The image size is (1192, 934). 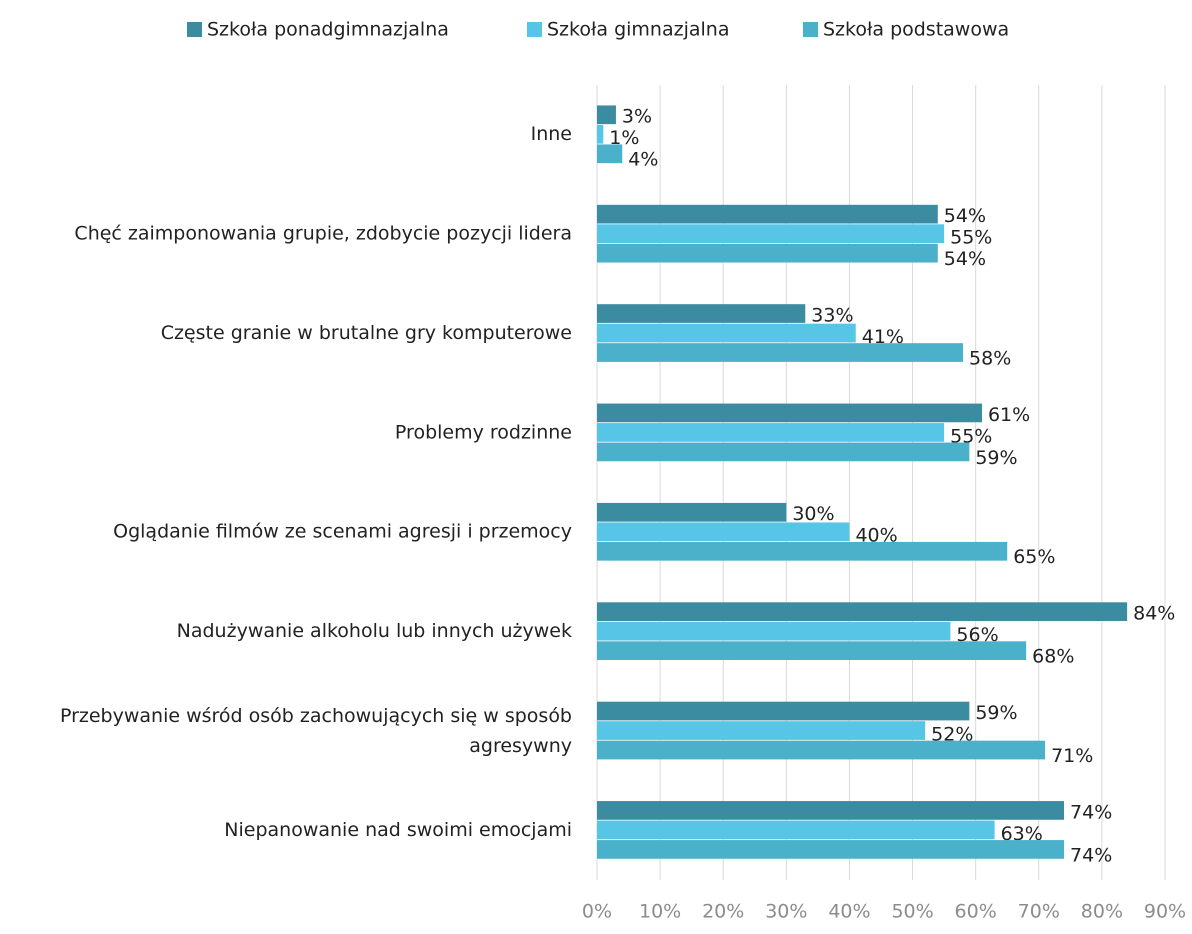 What do you see at coordinates (1053, 657) in the screenshot?
I see `data-label: 68%` at bounding box center [1053, 657].